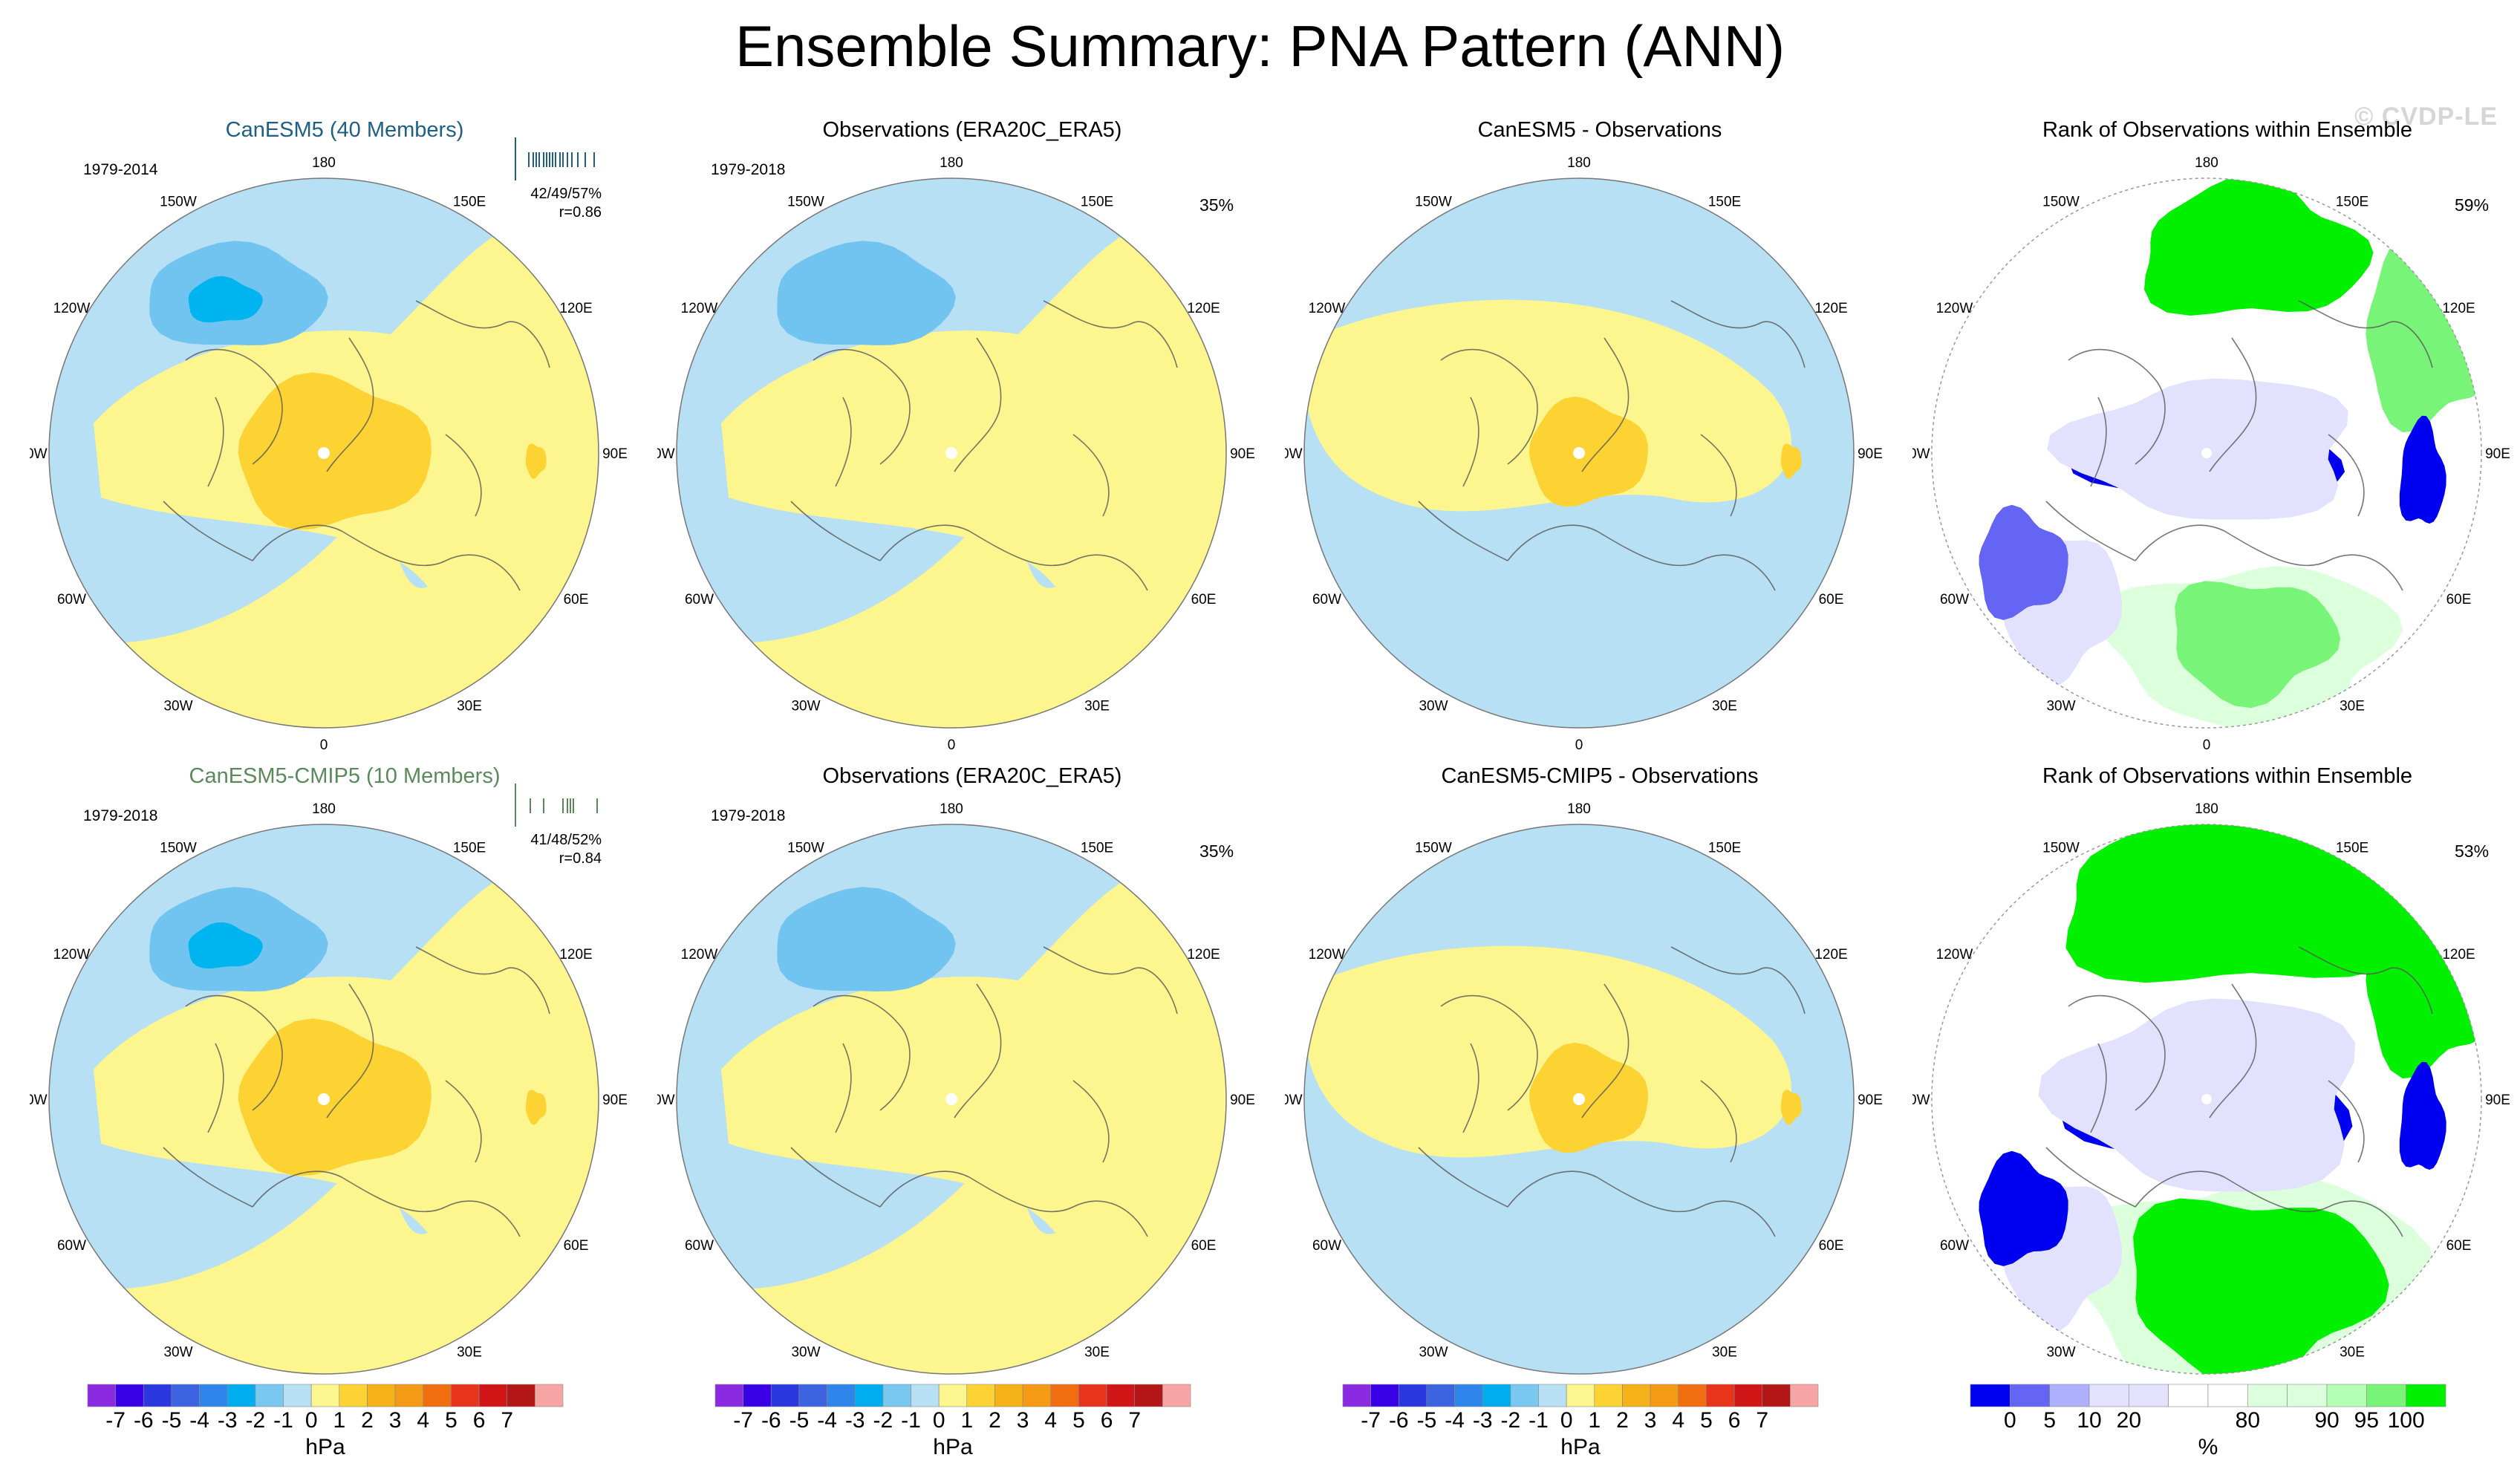 Image resolution: width=2520 pixels, height=1472 pixels. What do you see at coordinates (2367, 1420) in the screenshot?
I see `colorbar-tick-label: 95` at bounding box center [2367, 1420].